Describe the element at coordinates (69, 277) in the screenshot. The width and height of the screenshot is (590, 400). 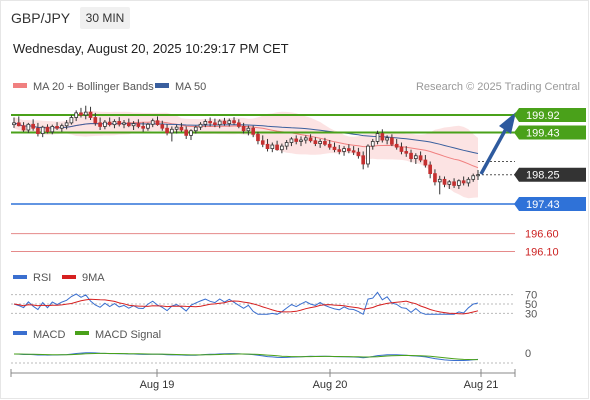
I see `rsi-ma-legend-swatch` at that location.